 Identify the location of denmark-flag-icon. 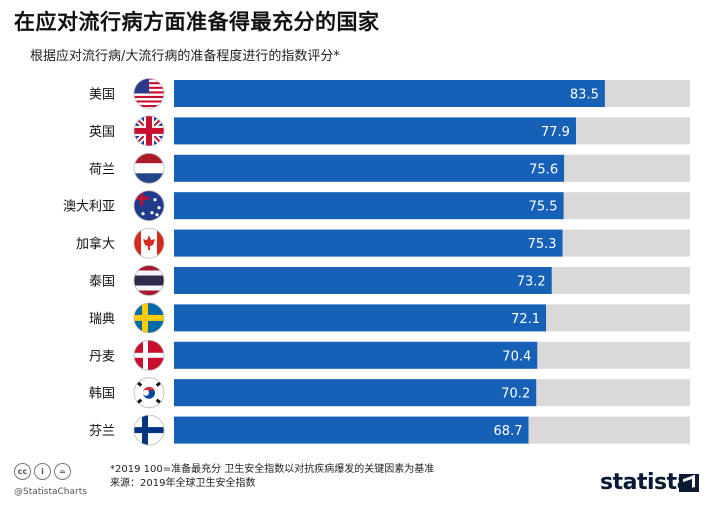
(149, 355).